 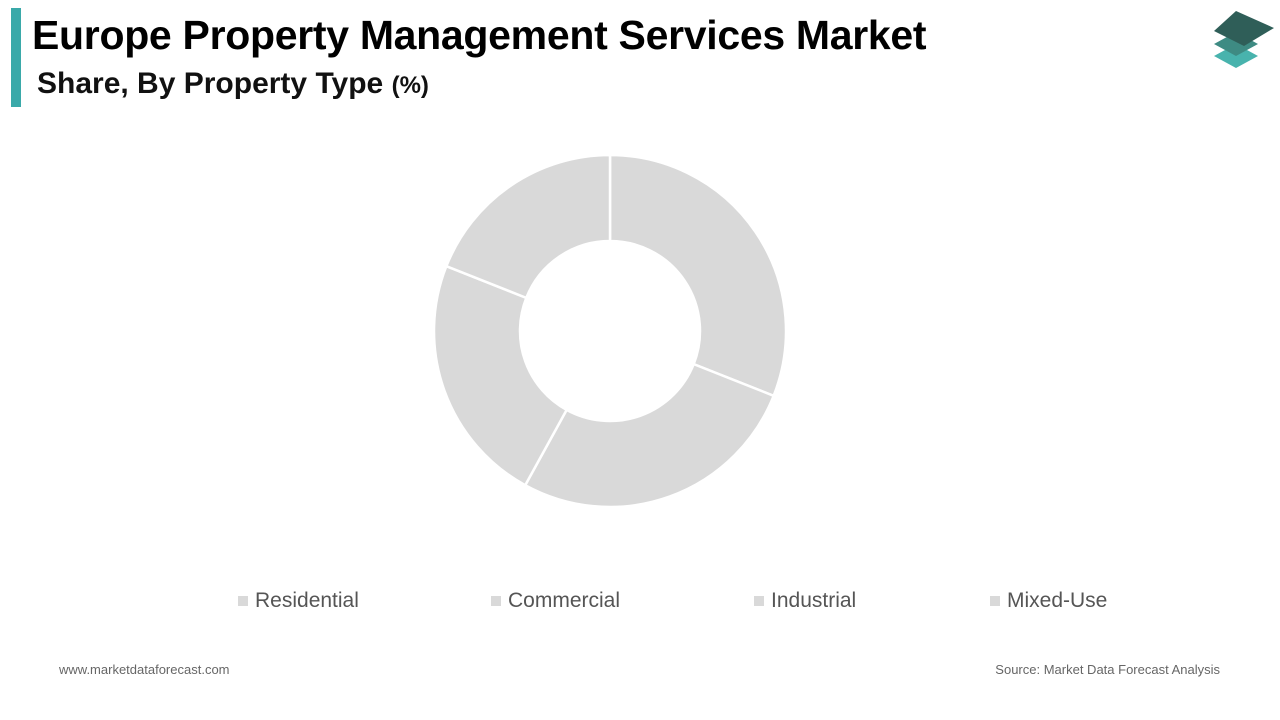 What do you see at coordinates (528, 226) in the screenshot?
I see `pie-slice-mixed-use` at bounding box center [528, 226].